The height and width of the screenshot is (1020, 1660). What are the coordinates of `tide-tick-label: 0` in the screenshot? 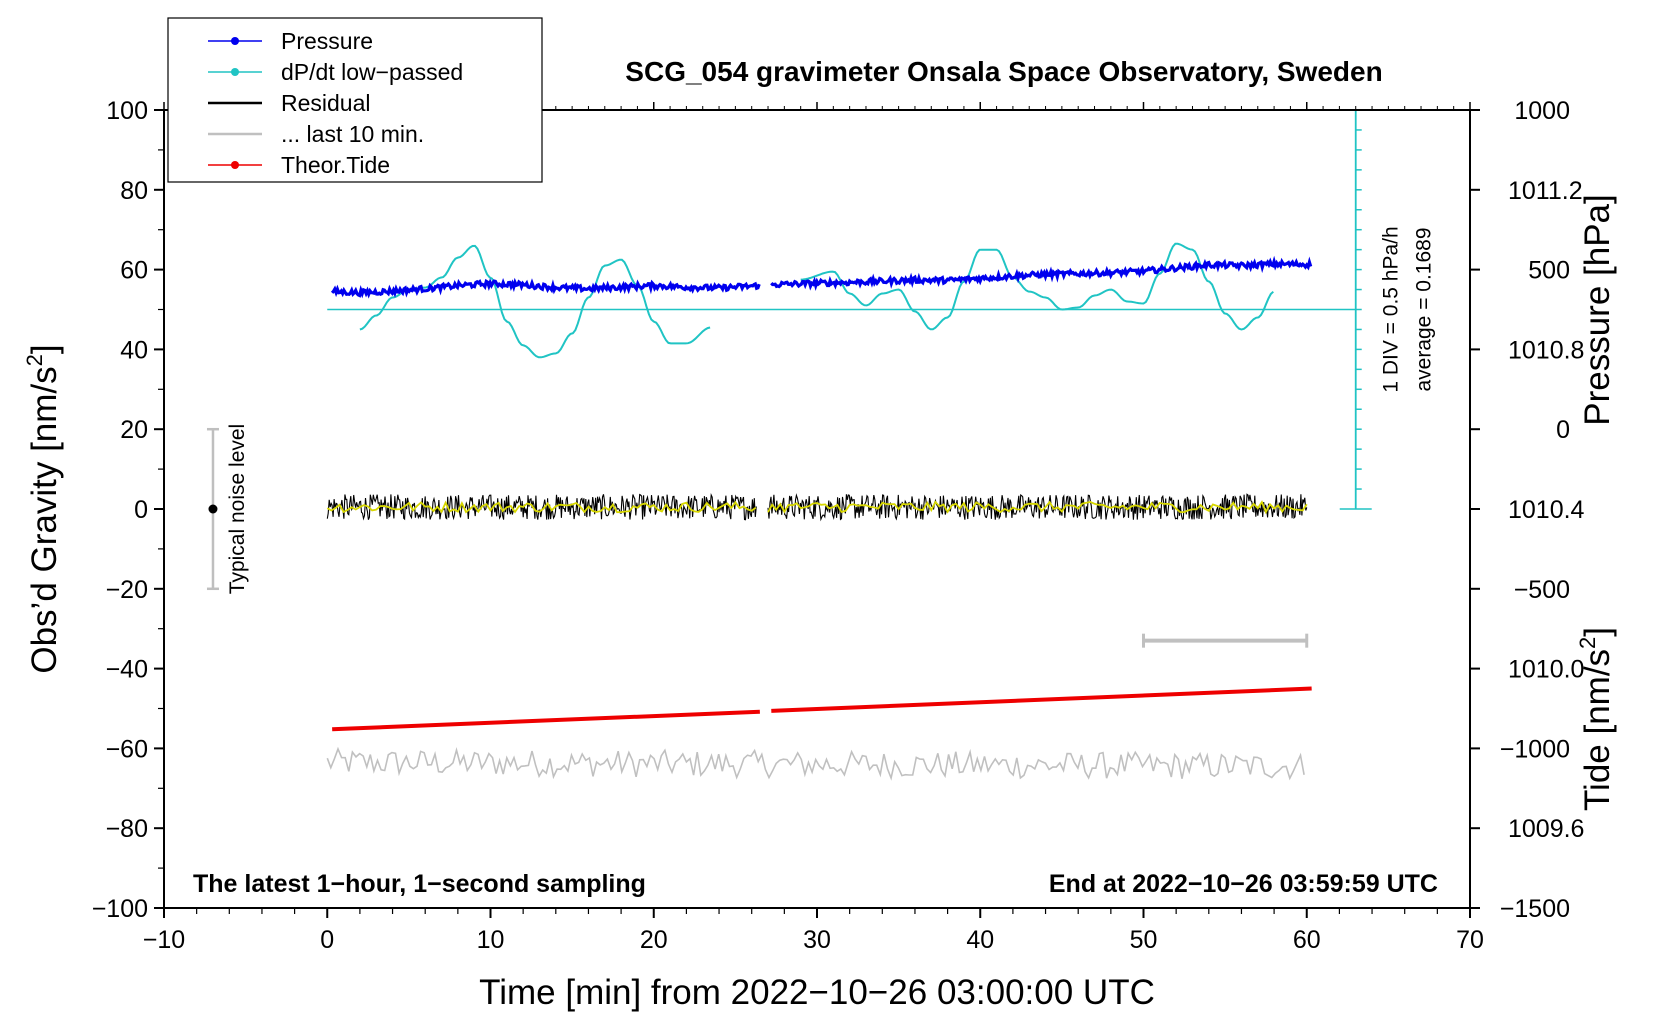 It's located at (1563, 430).